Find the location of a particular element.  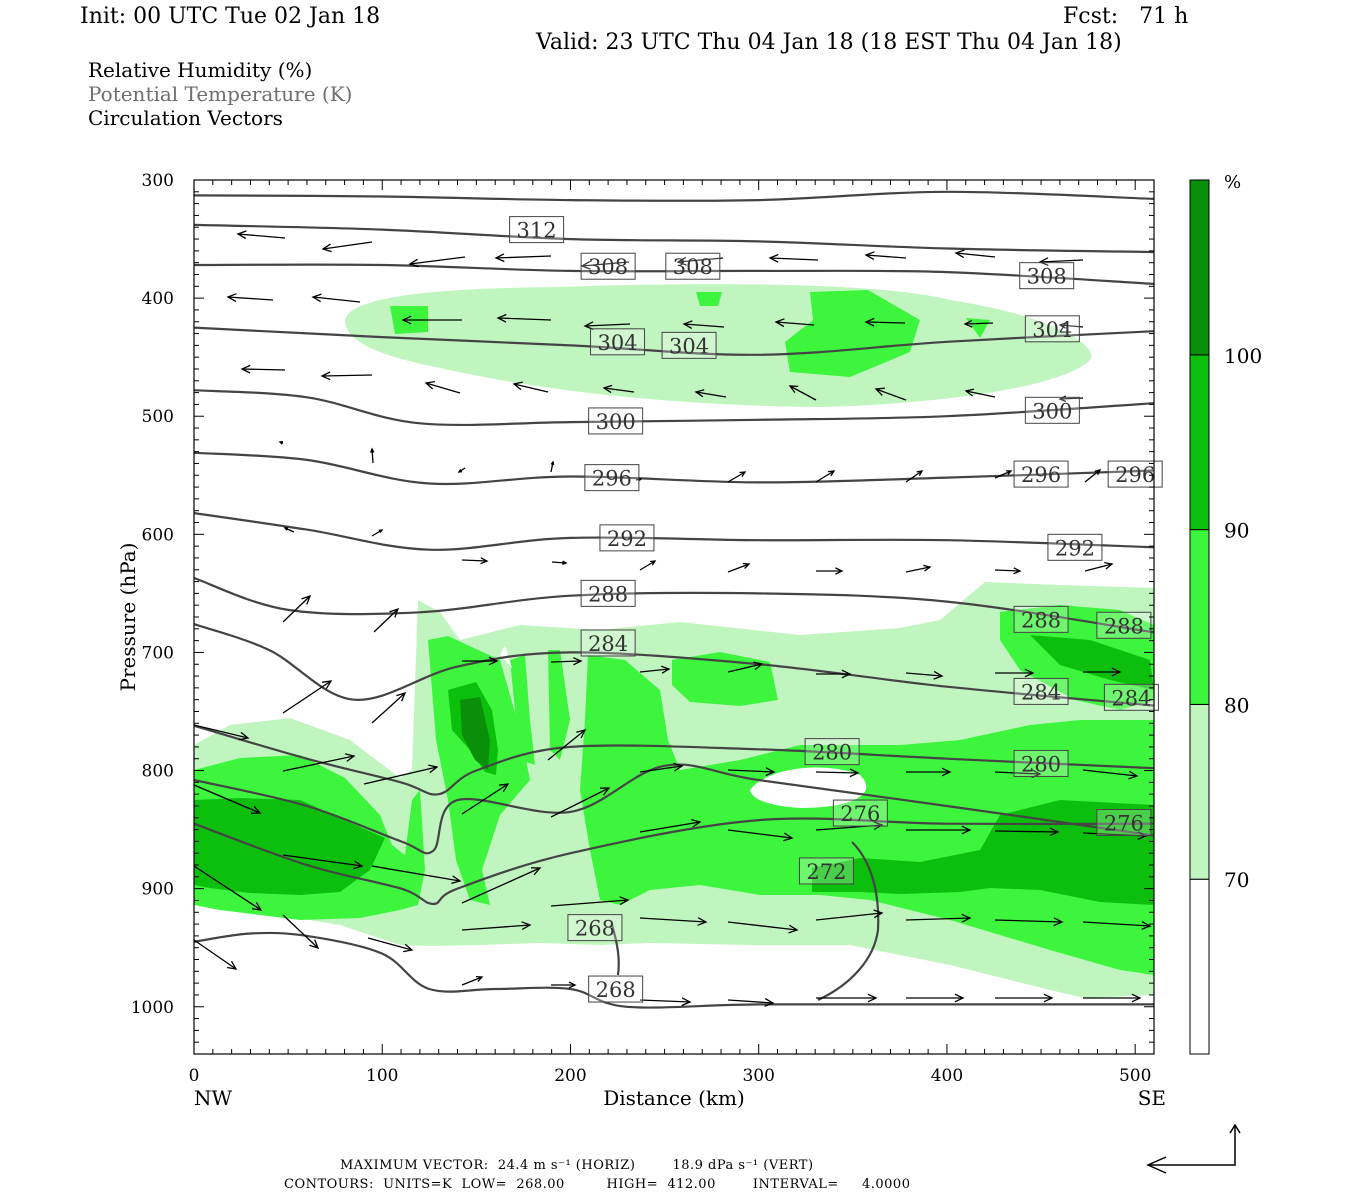

contour-label-text: 280 is located at coordinates (832, 753).